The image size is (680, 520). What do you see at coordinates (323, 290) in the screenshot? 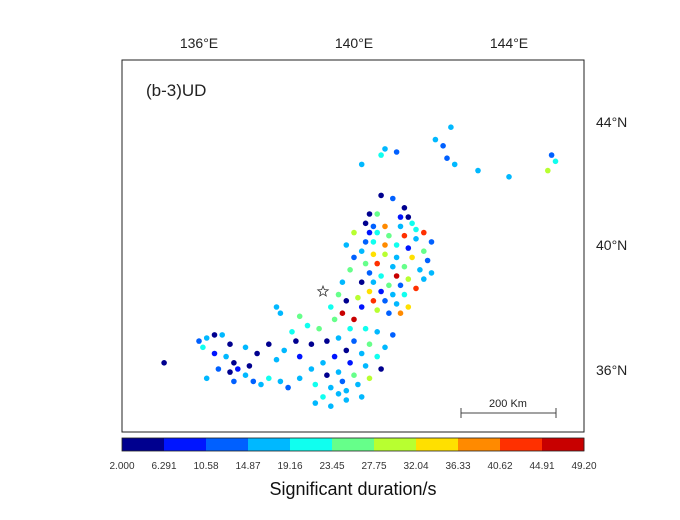
I see `star-icon` at bounding box center [323, 290].